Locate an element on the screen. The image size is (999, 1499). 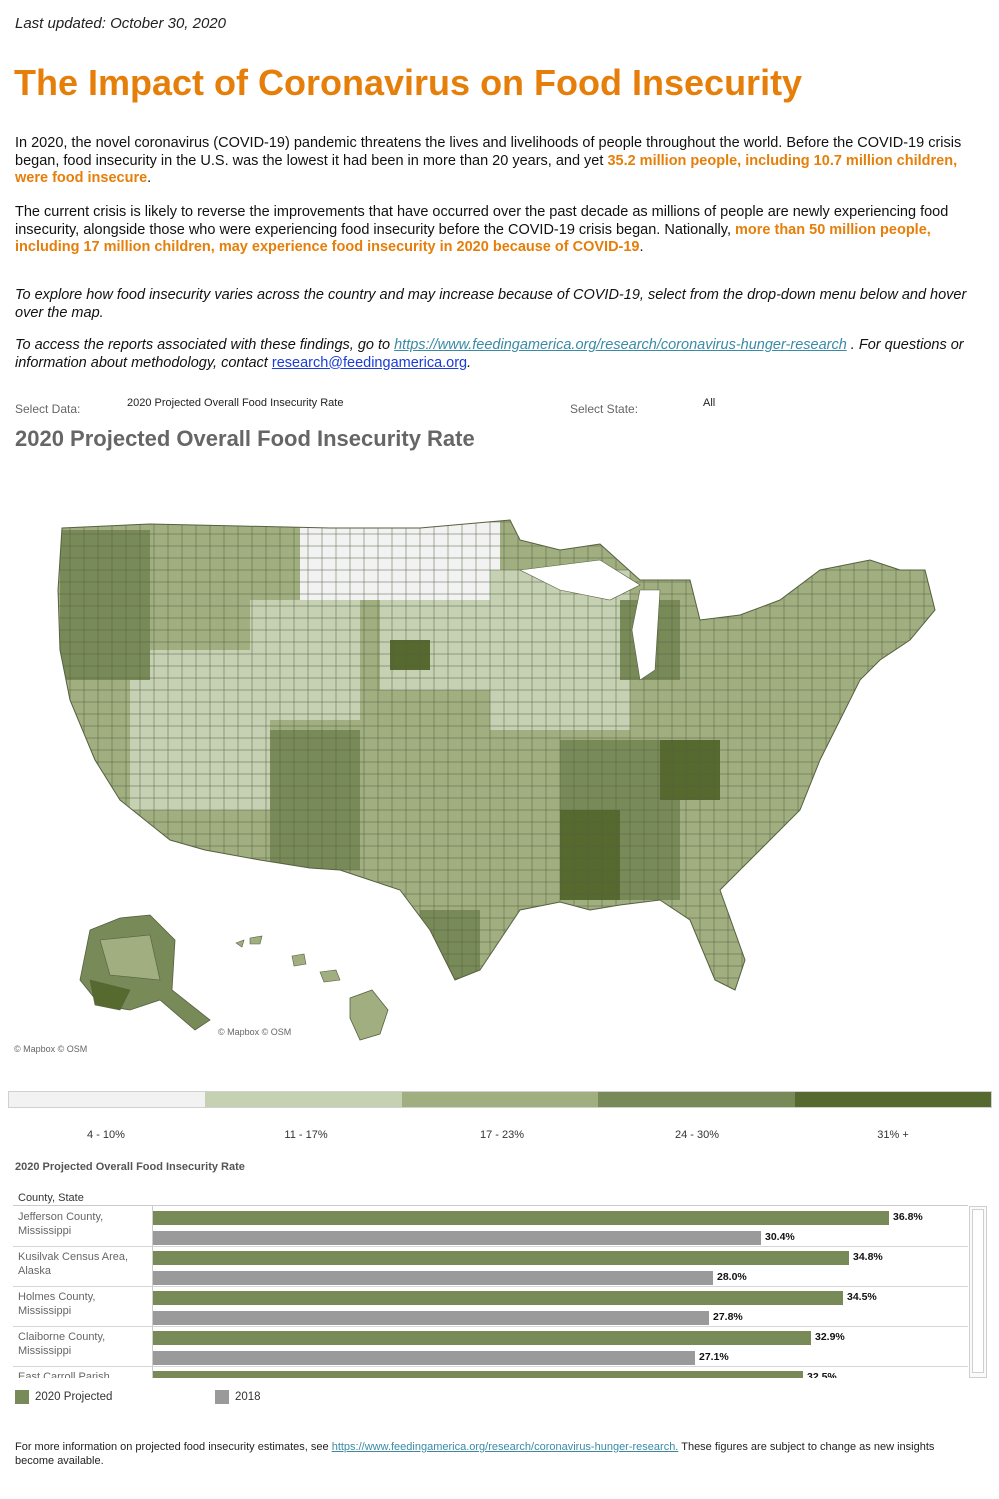
projected-value: 36.8% is located at coordinates (908, 1217).